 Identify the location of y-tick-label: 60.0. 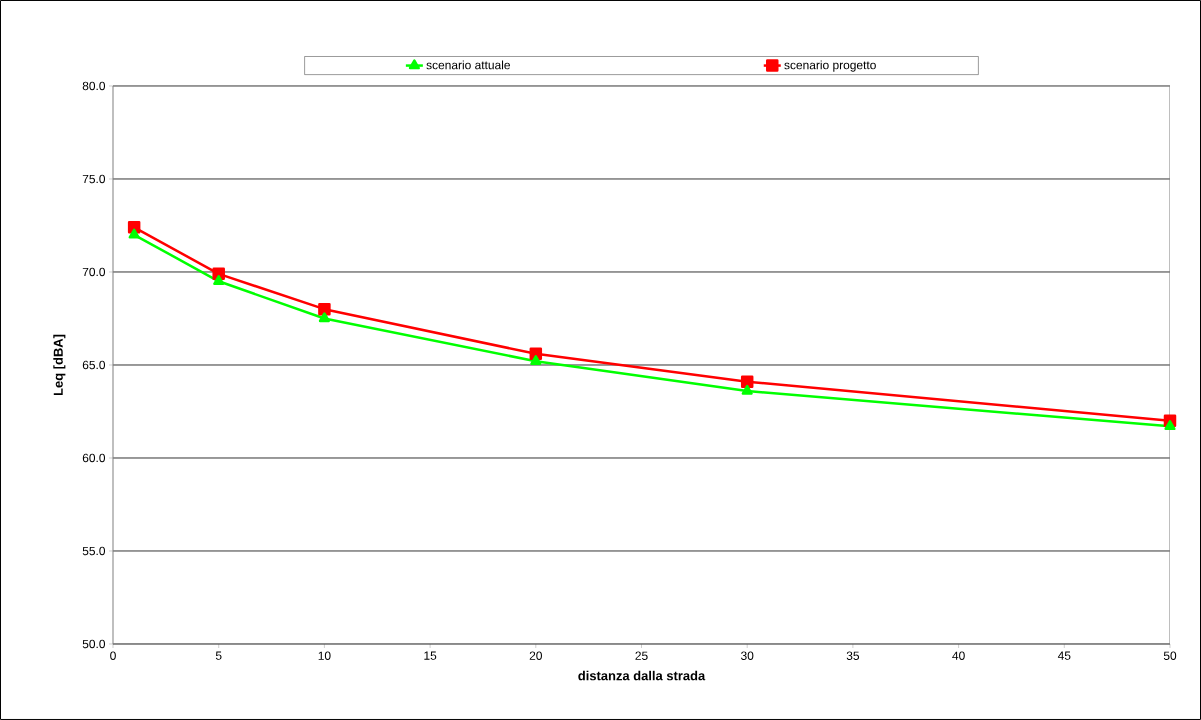
(94, 458).